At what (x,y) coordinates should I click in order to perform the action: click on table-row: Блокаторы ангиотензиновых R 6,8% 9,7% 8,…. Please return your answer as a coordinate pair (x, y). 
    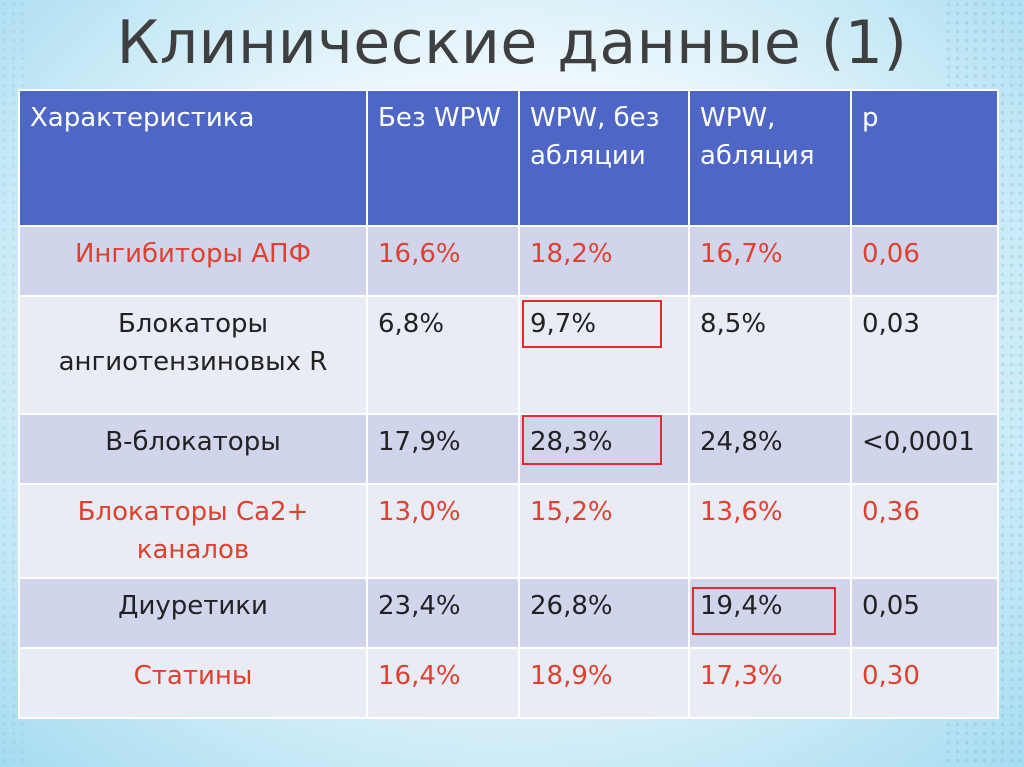
    Looking at the image, I should click on (508, 355).